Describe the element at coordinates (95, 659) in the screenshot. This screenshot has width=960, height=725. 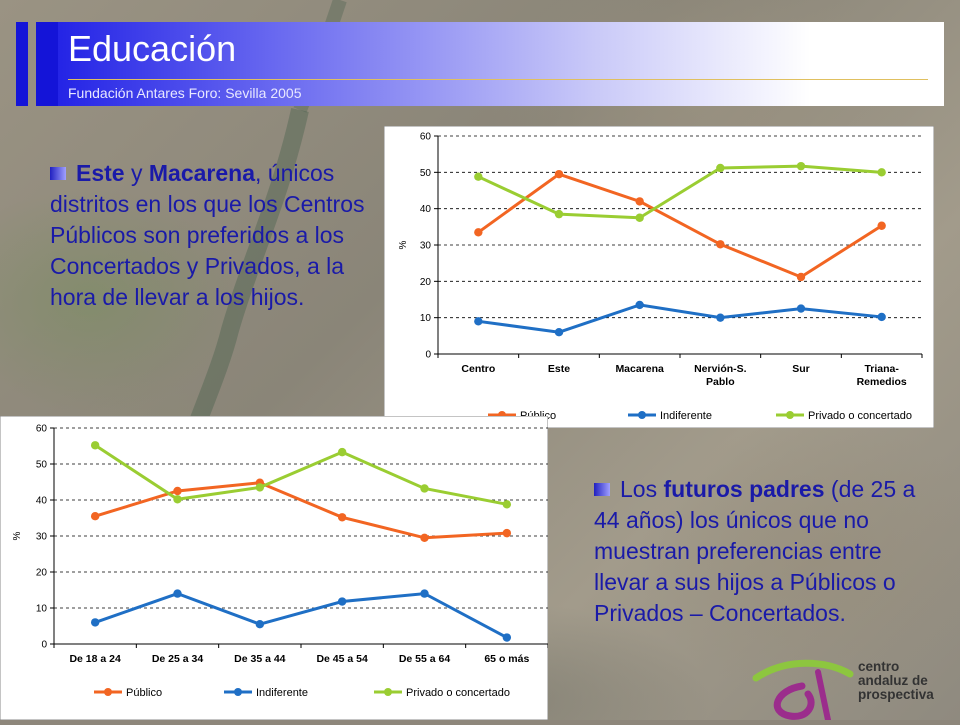
I see `x-tick-label: De 18 a 24` at that location.